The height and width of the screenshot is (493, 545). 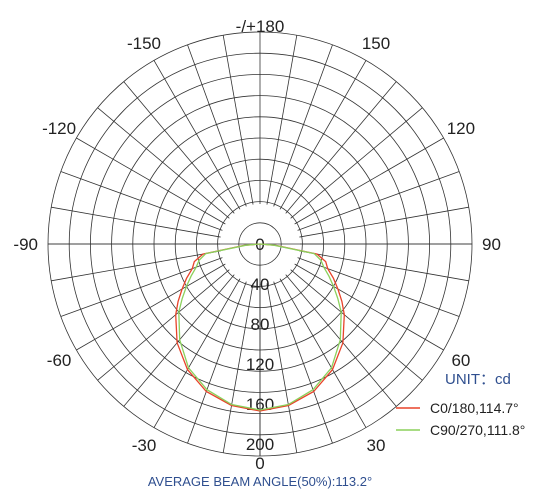 I want to click on angle-label-60: 60, so click(x=460, y=360).